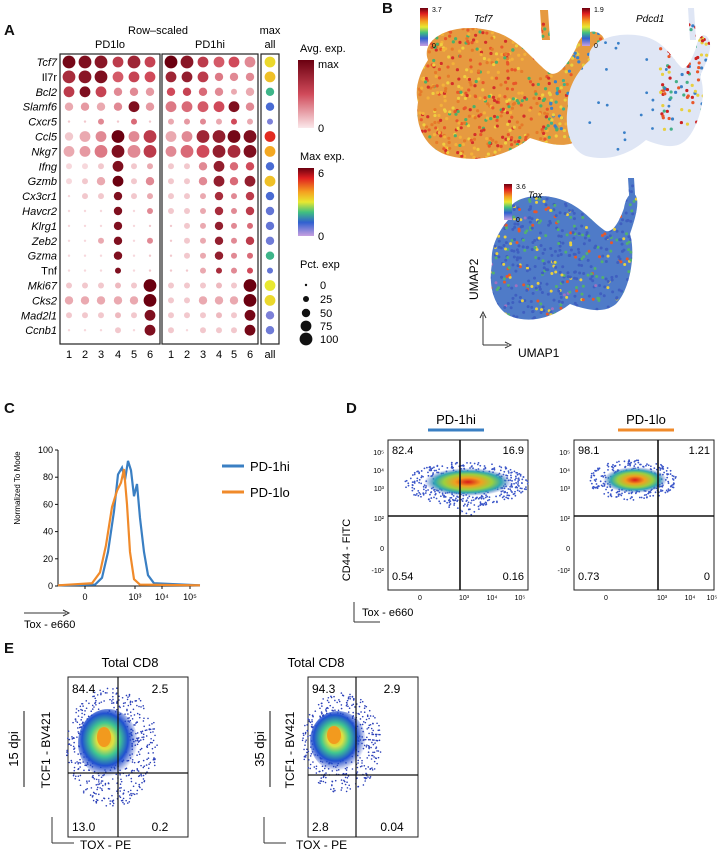 Image resolution: width=720 pixels, height=853 pixels. Describe the element at coordinates (17, 488) in the screenshot. I see `histogram-ylabel: Normalized To Mode` at that location.